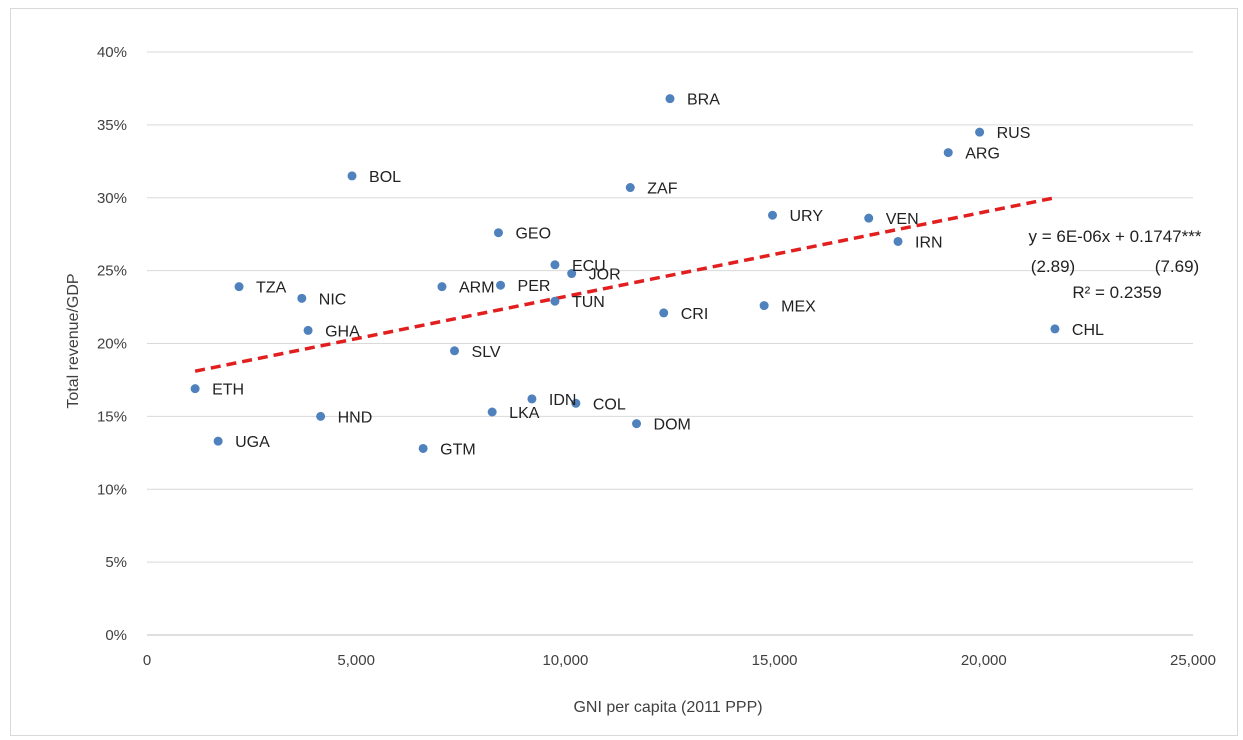  Describe the element at coordinates (442, 287) in the screenshot. I see `point-arm` at that location.